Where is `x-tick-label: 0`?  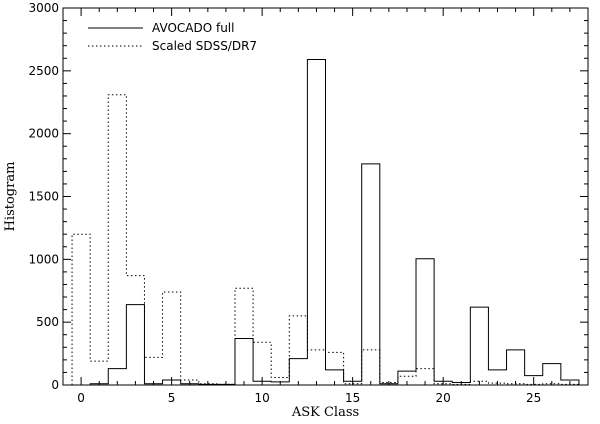 x-tick-label: 0 is located at coordinates (81, 398).